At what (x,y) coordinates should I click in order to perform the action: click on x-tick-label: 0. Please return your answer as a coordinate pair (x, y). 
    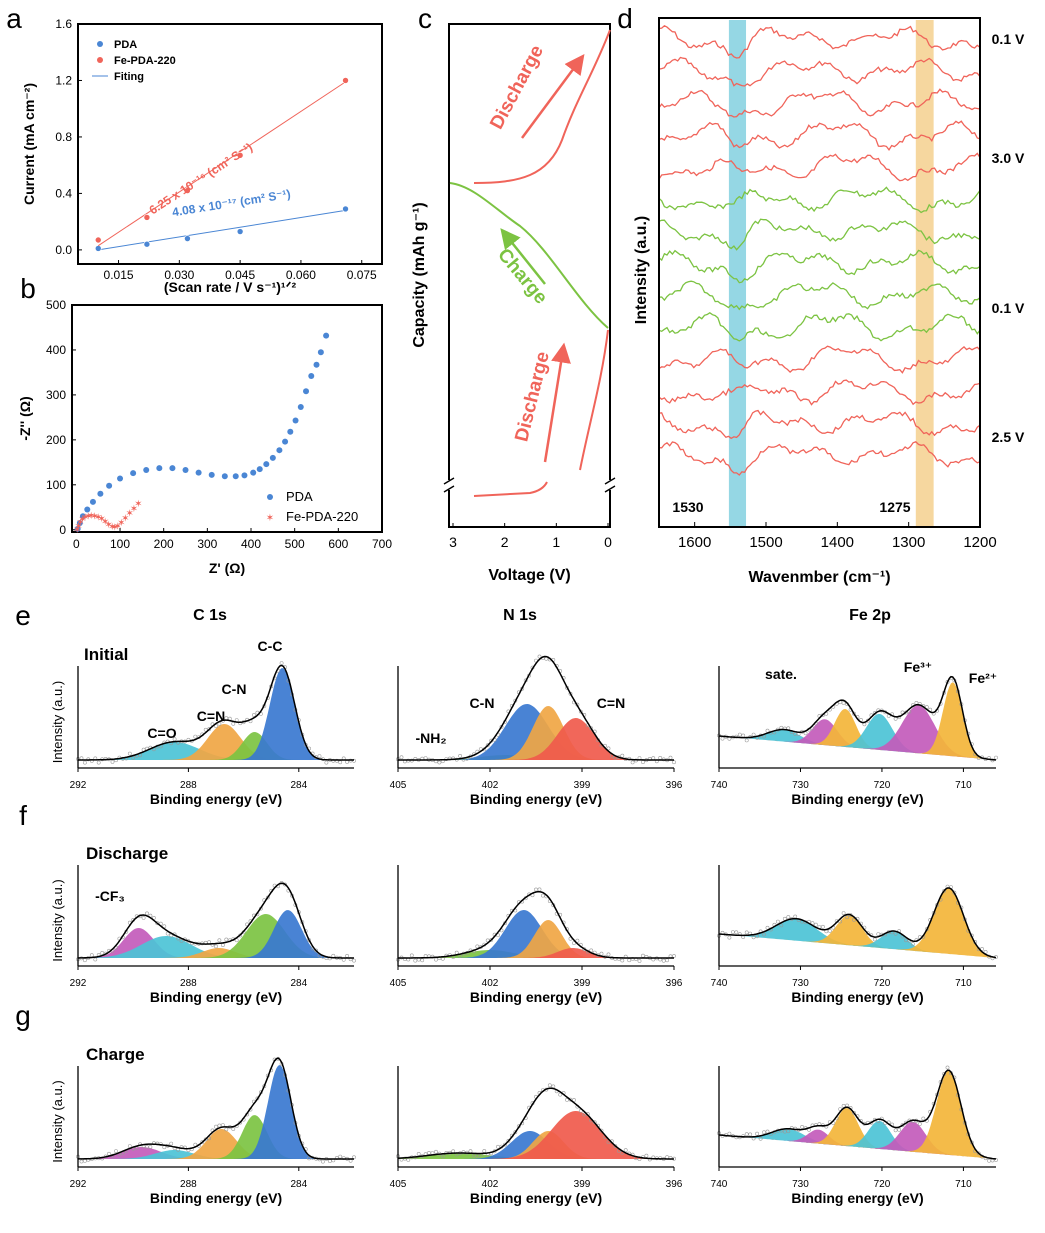
    Looking at the image, I should click on (76, 544).